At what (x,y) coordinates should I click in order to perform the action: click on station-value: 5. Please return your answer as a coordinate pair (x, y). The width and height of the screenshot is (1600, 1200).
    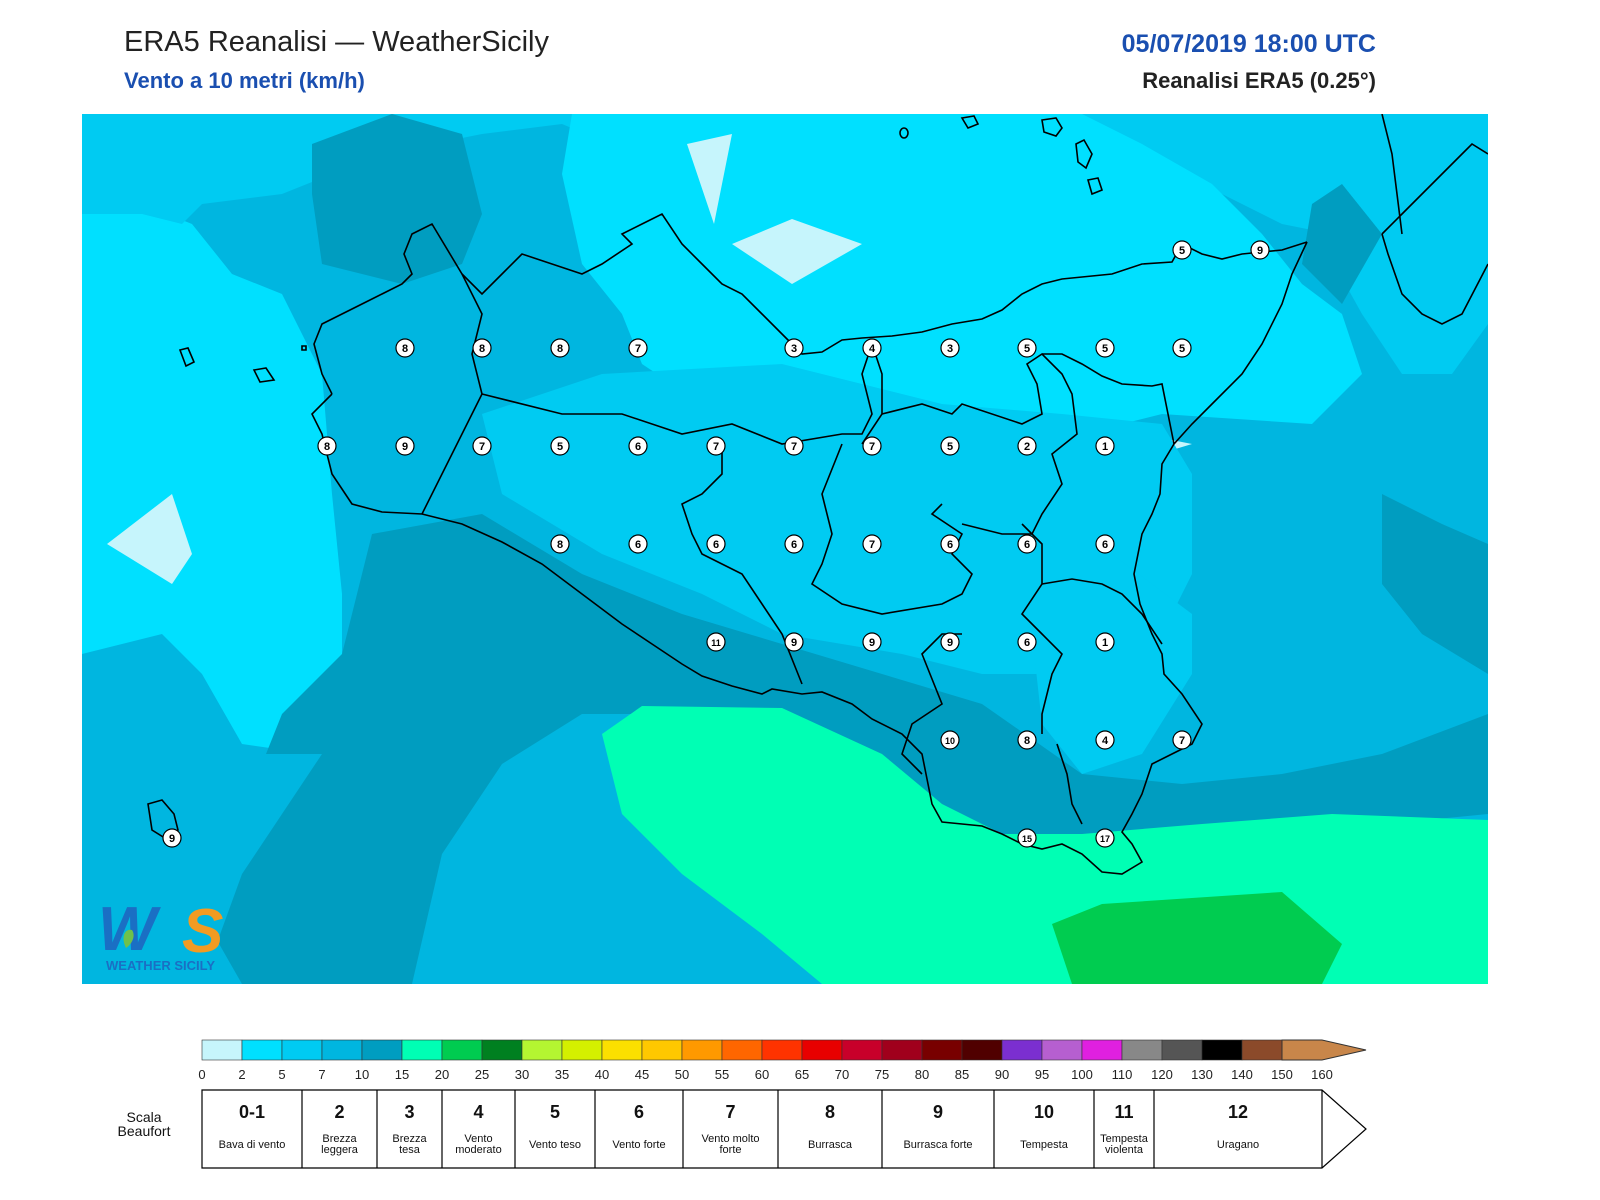
    Looking at the image, I should click on (950, 447).